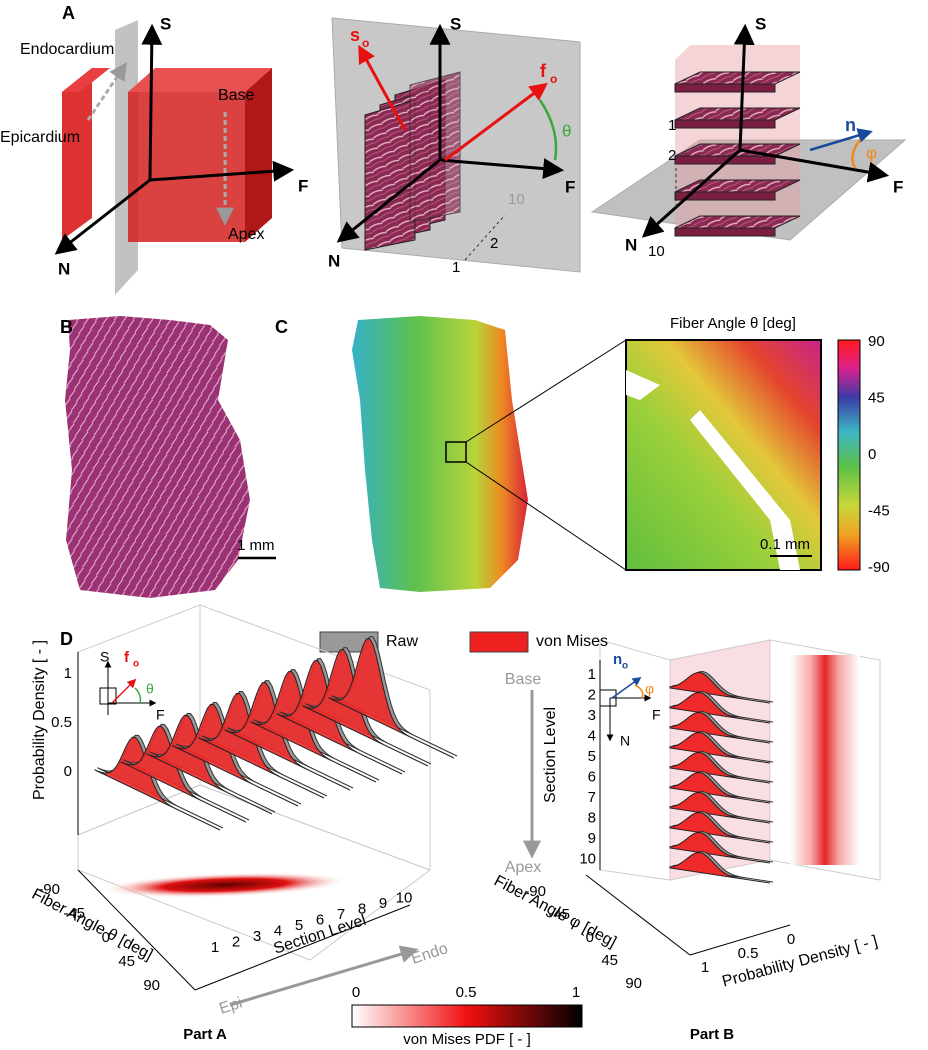 This screenshot has height=1050, width=928. Describe the element at coordinates (278, 930) in the screenshot. I see `tick-label: 4` at that location.